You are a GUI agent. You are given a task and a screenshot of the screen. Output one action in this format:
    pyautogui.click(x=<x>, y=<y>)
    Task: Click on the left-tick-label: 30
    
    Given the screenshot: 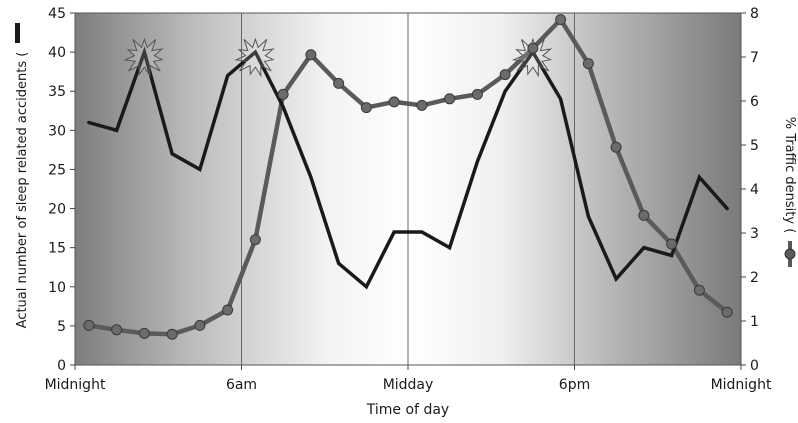 What is the action you would take?
    pyautogui.click(x=57, y=131)
    